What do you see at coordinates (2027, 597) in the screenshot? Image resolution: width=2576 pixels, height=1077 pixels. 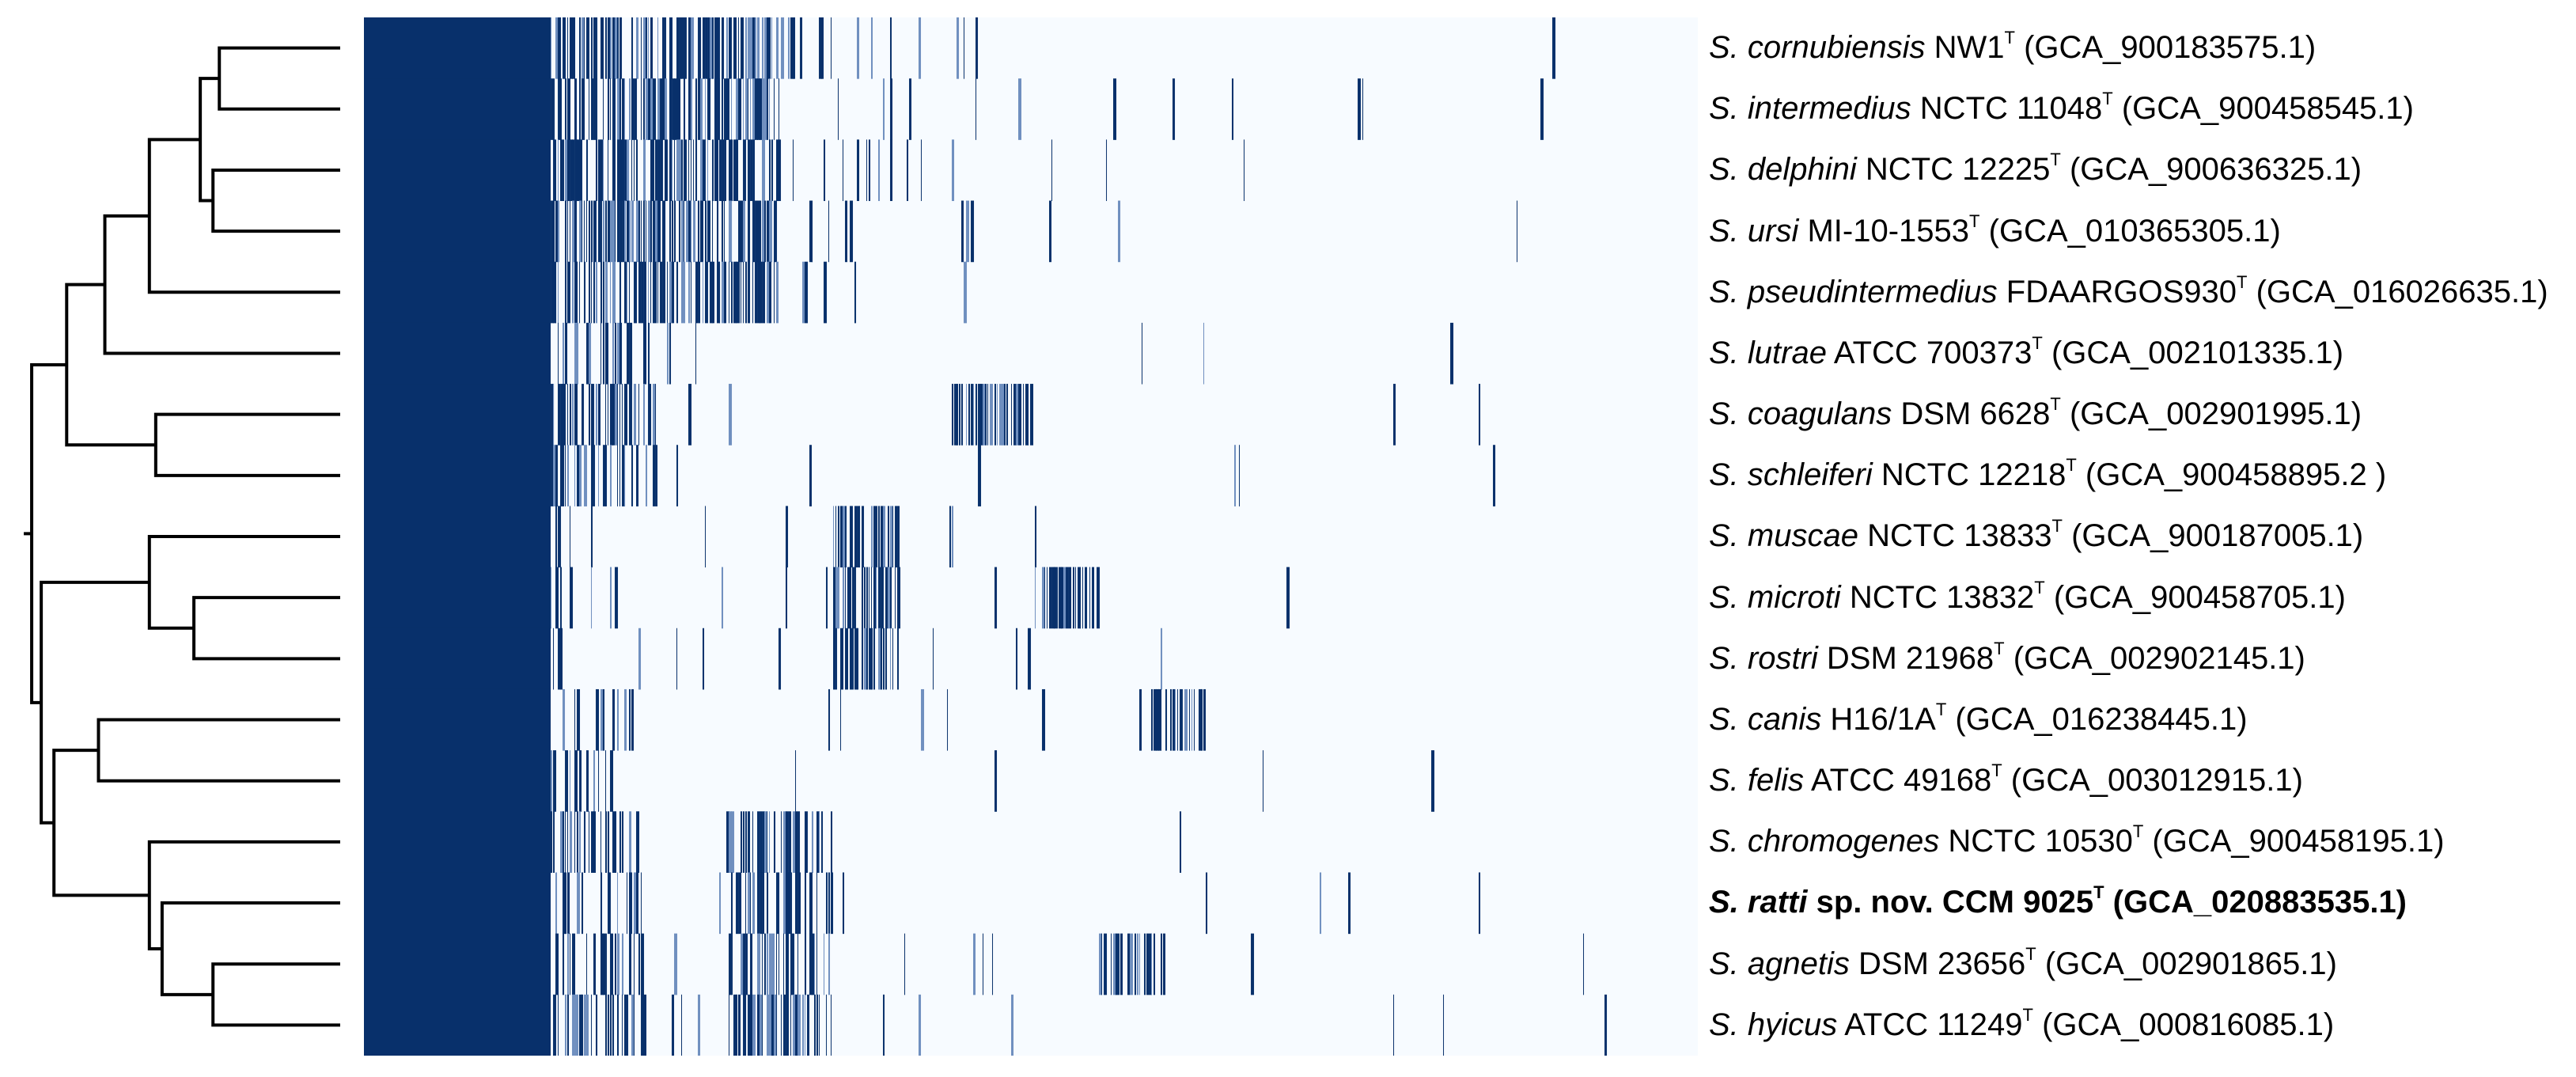 I see `genome-label: S. microti NCTC 13832T (GCA_900458705.1)` at bounding box center [2027, 597].